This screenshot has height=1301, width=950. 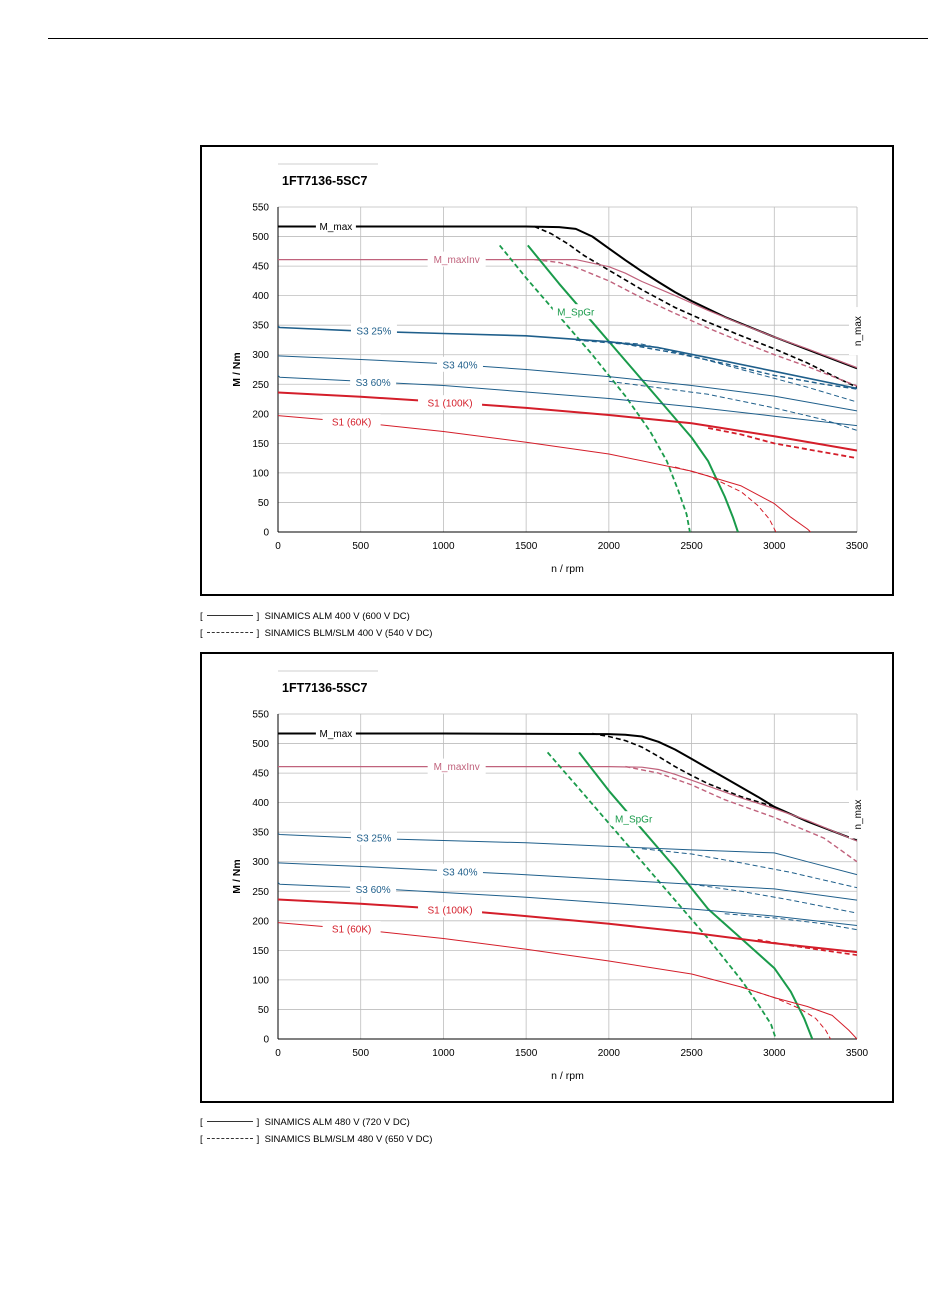 What do you see at coordinates (348, 1139) in the screenshot?
I see `legend-text: SINAMICS BLM/SLM 480 V (650 V DC)` at bounding box center [348, 1139].